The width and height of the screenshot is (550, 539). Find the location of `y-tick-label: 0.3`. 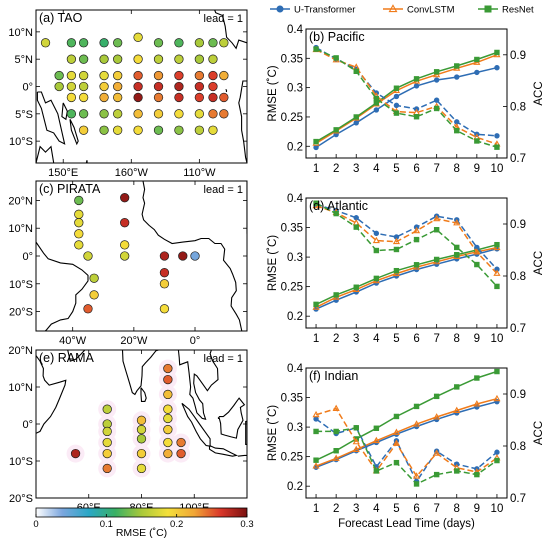

y-tick-label: 0.3 is located at coordinates (295, 89).